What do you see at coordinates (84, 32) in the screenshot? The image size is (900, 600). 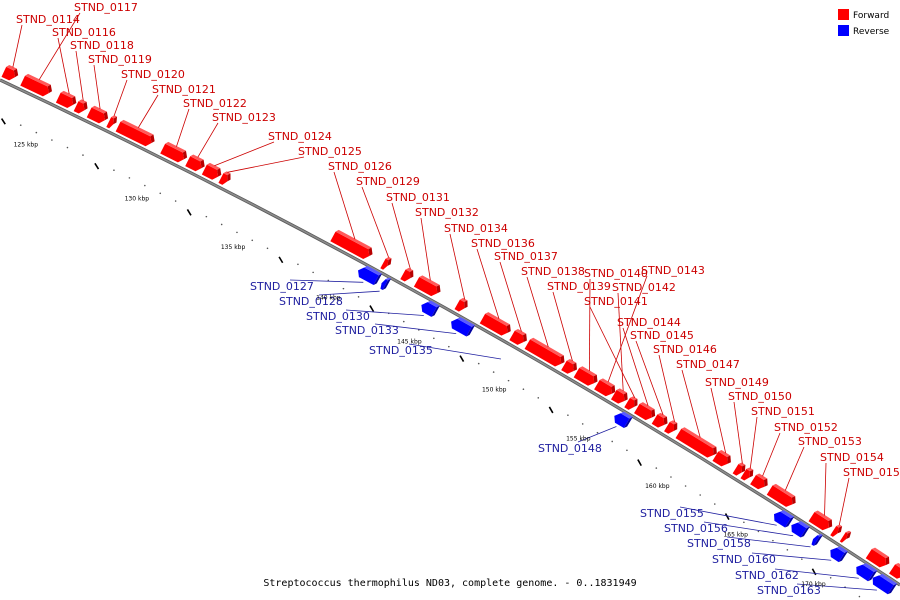 I see `forward-gene-label: STND_0116` at bounding box center [84, 32].